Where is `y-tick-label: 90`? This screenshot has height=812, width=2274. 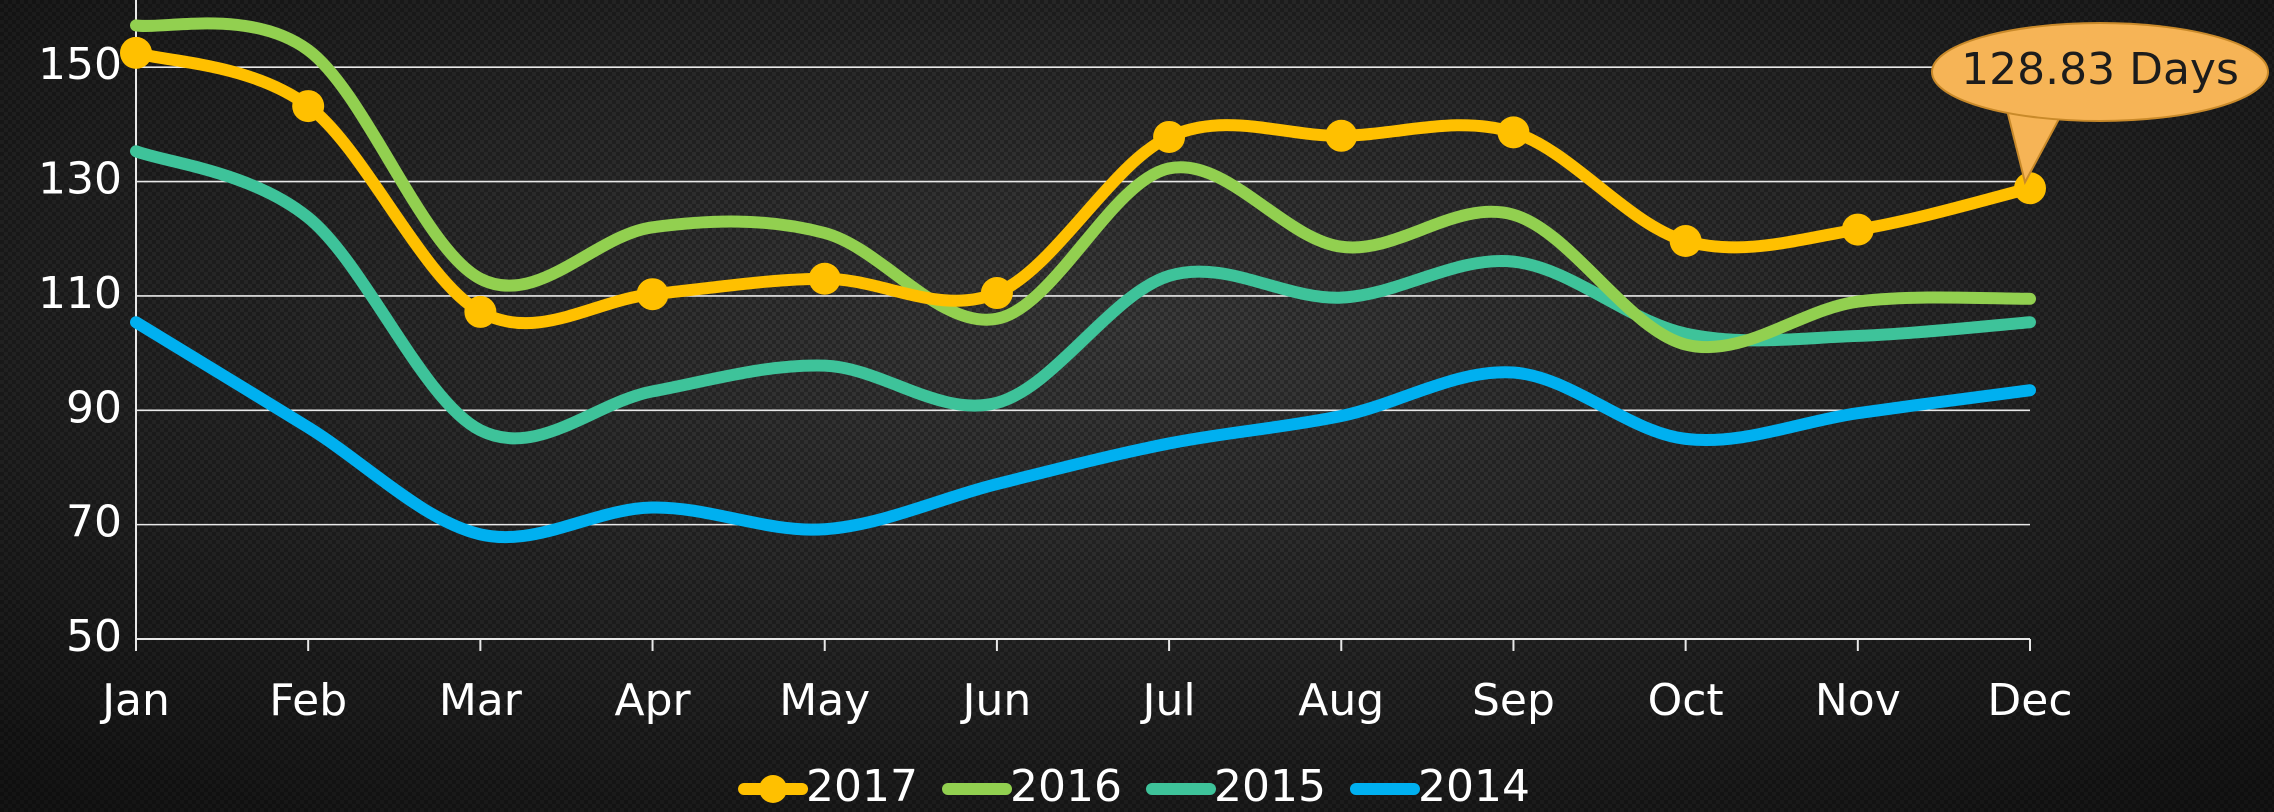 y-tick-label: 90 is located at coordinates (94, 407).